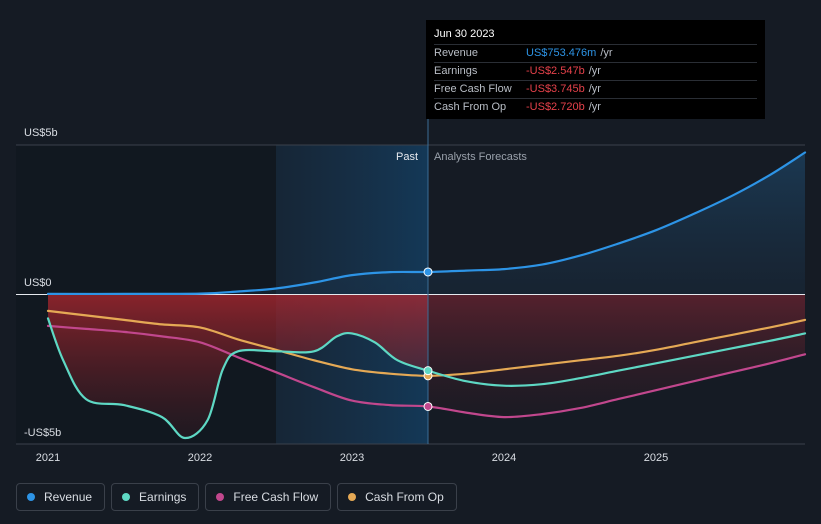 The width and height of the screenshot is (821, 524). I want to click on tooltip-row: Revenue US$753.476m/yr, so click(595, 53).